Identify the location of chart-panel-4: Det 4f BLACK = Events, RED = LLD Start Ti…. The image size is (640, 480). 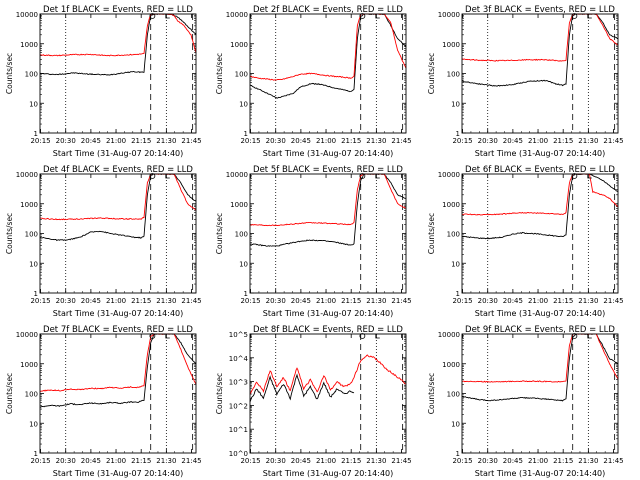
(103, 241).